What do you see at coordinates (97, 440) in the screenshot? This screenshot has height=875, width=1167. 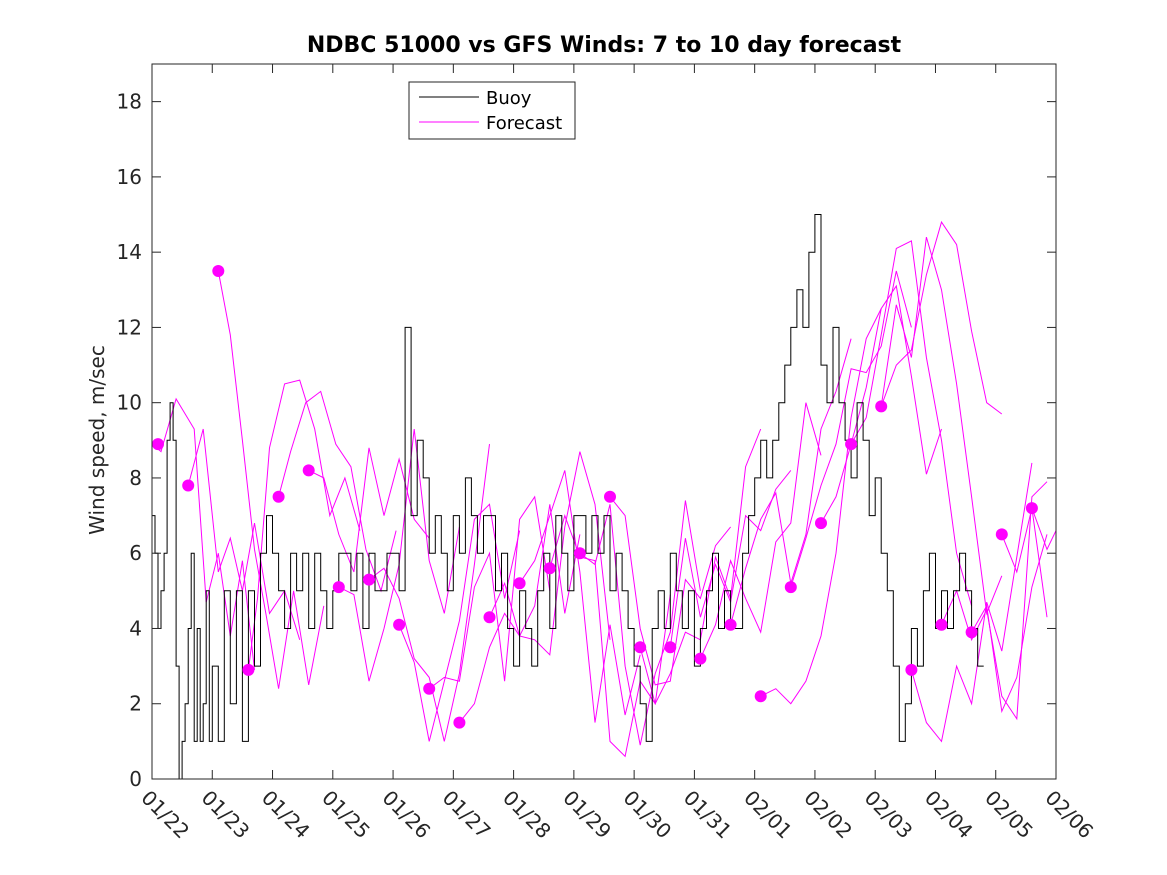 I see `y-axis-label: Wind speed, m/sec` at bounding box center [97, 440].